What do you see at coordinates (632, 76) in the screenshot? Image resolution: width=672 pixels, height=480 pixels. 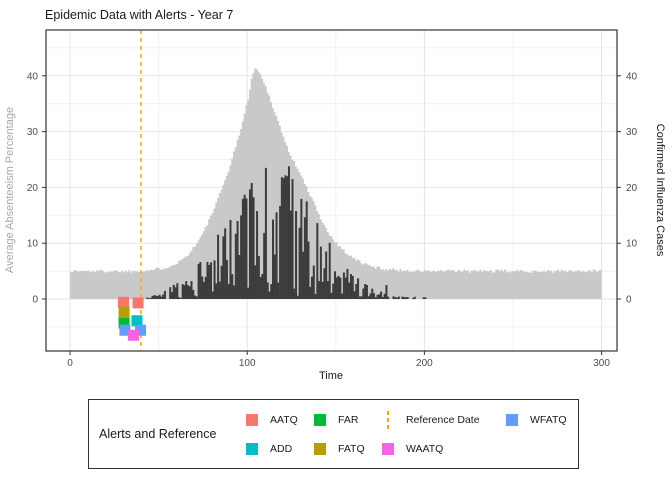 I see `right-tick-label: 40` at bounding box center [632, 76].